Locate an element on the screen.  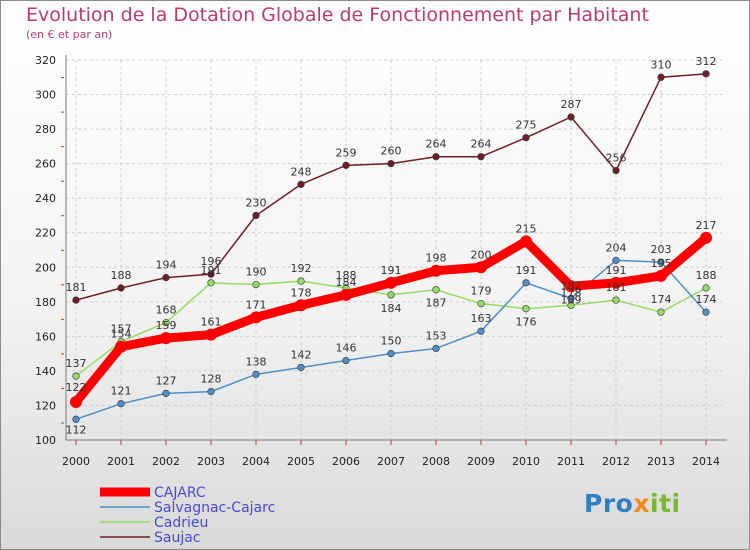
data-label-cajarc: 154 is located at coordinates (121, 334).